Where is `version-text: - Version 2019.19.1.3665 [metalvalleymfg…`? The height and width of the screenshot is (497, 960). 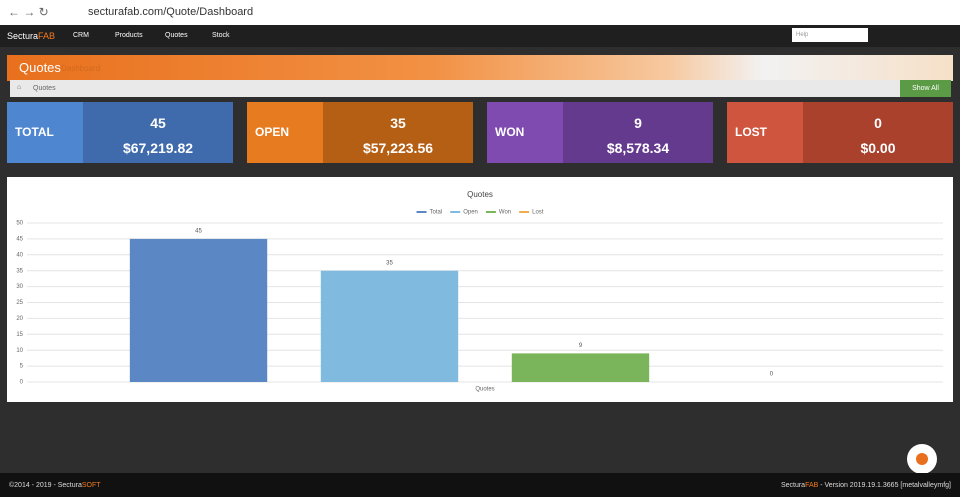 version-text: - Version 2019.19.1.3665 [metalvalleymfg… is located at coordinates (884, 485).